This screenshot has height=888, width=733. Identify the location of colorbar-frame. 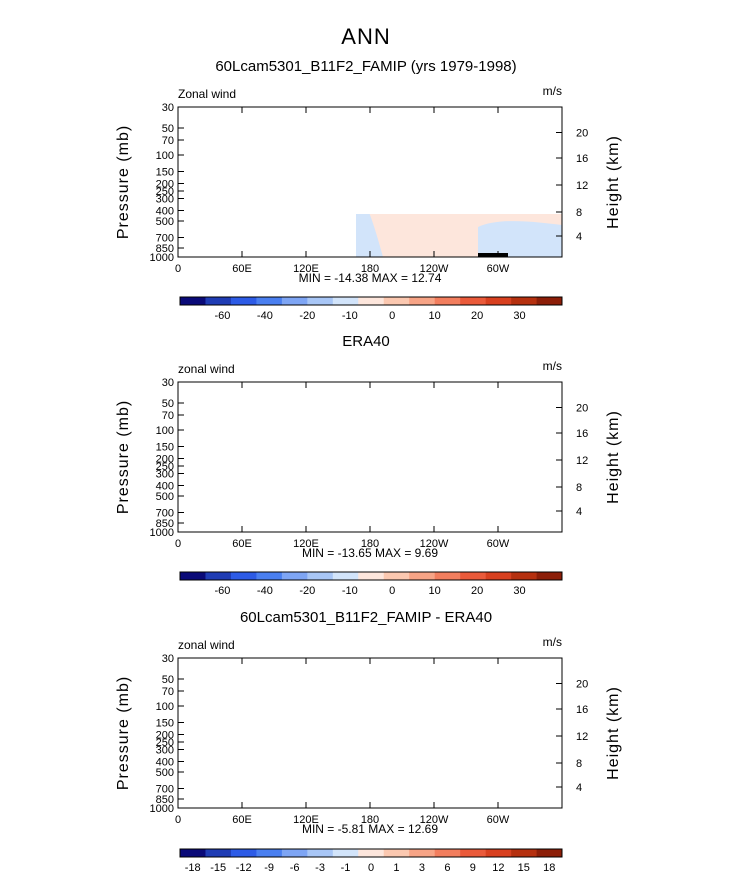
(371, 853).